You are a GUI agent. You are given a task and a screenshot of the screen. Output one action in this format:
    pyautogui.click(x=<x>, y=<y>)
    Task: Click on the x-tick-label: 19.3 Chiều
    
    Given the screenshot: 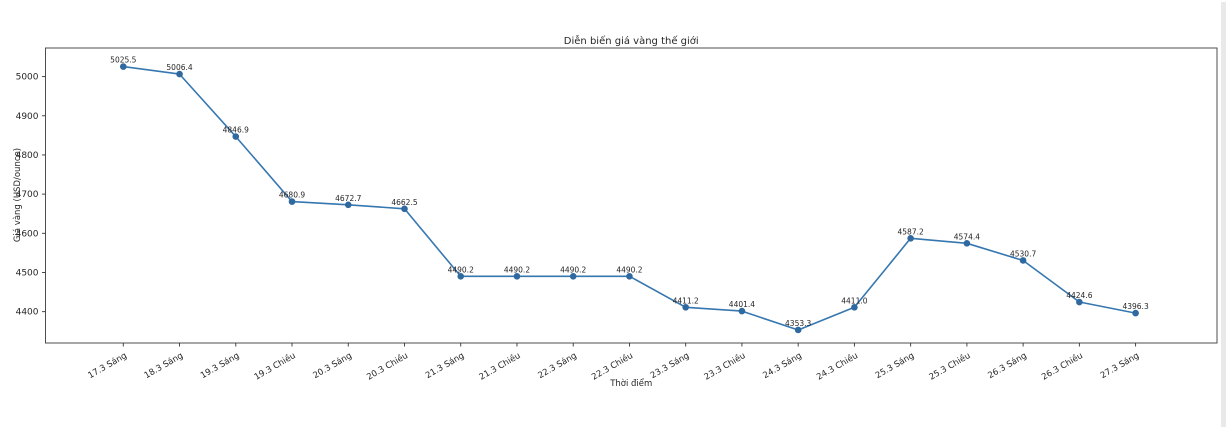 What is the action you would take?
    pyautogui.click(x=274, y=366)
    